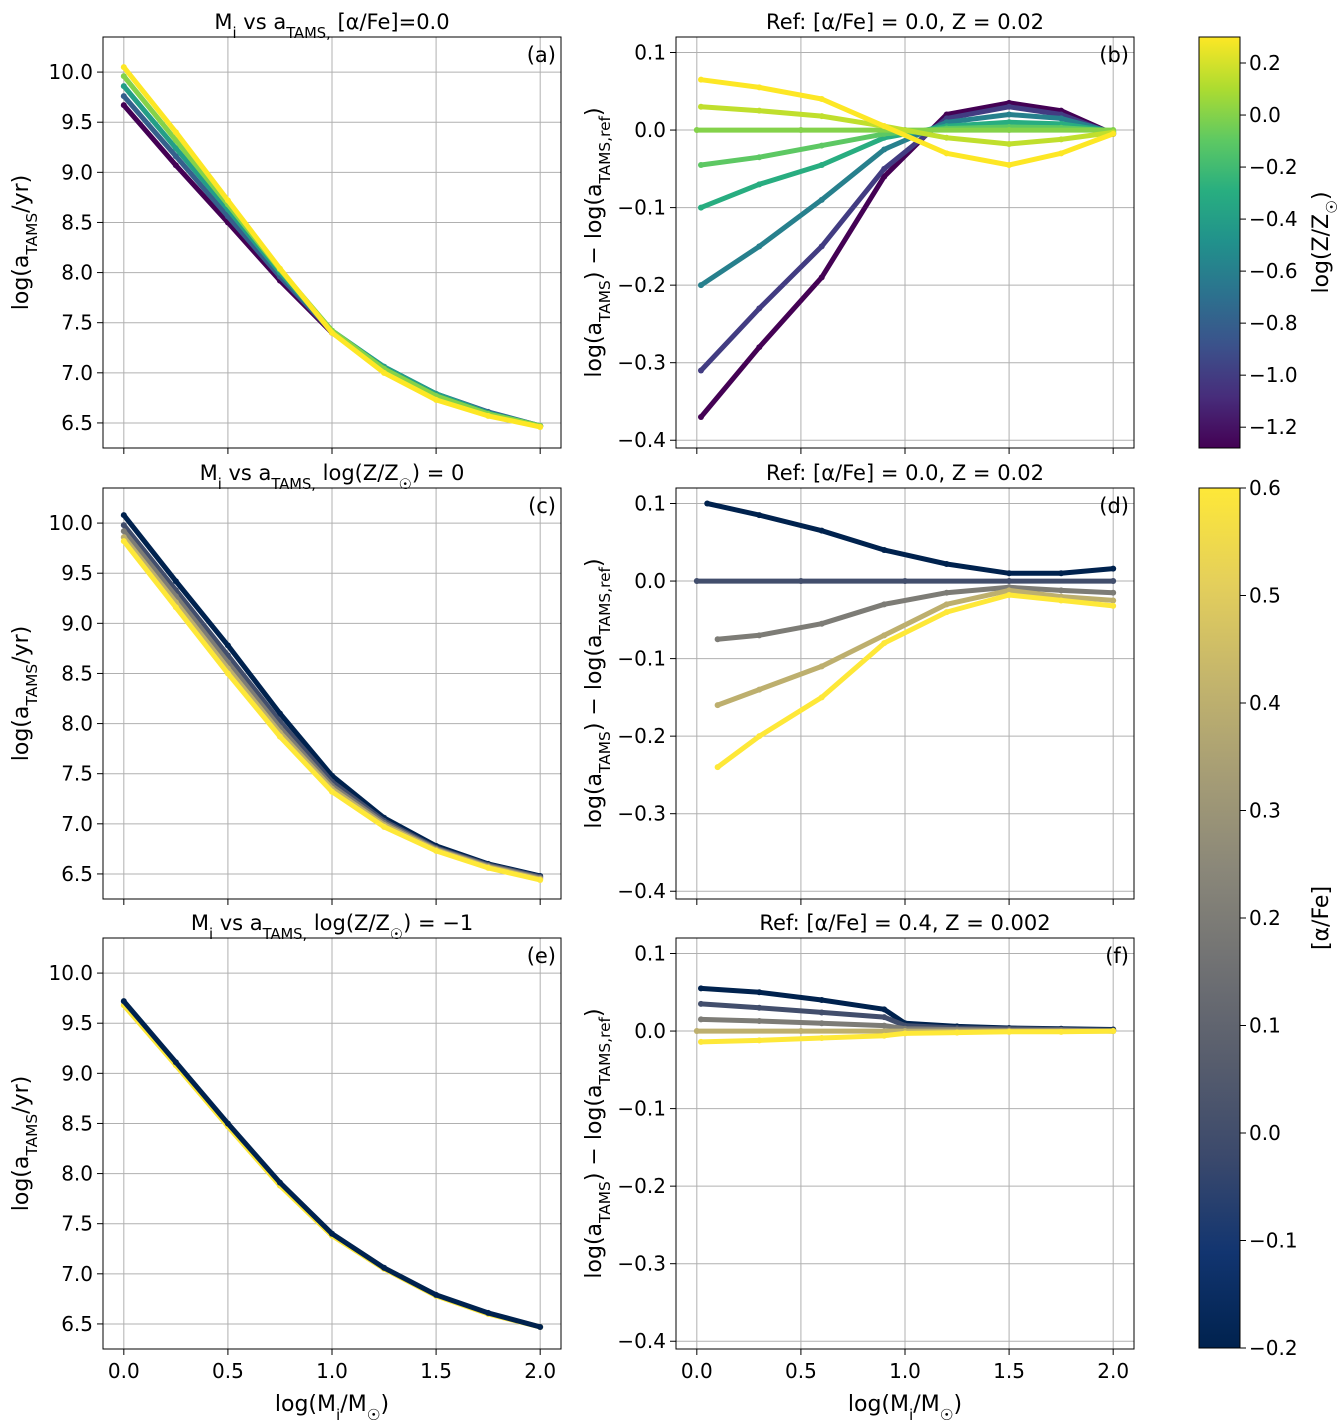  I want to click on y-tick-label: 6.5, so click(77, 1324).